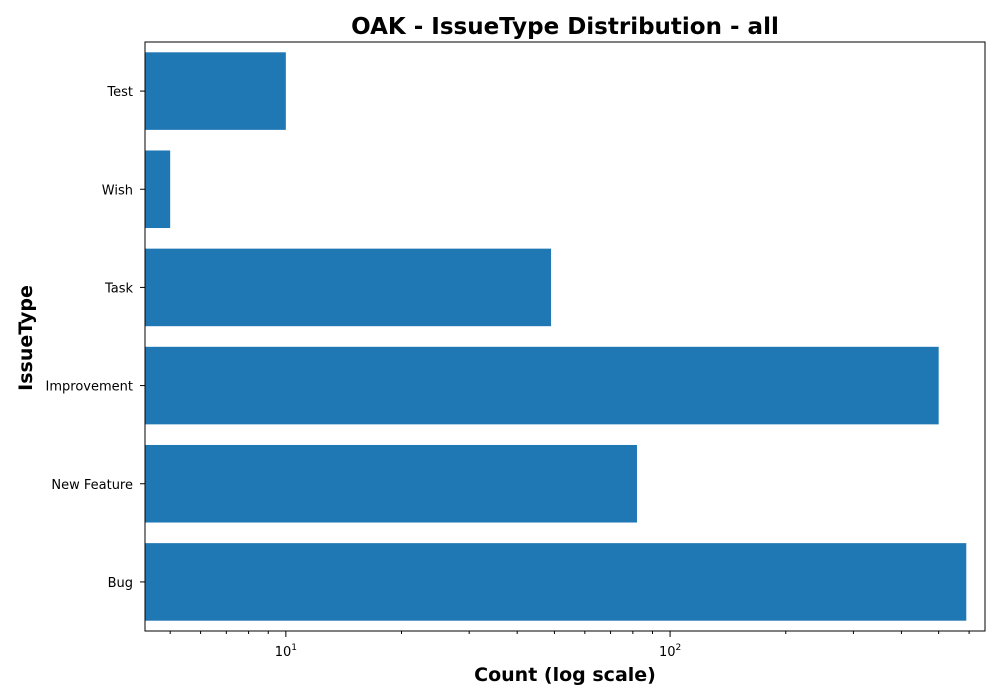 The width and height of the screenshot is (1000, 700). I want to click on chart-title: OAK - IssueType Distribution - all, so click(565, 27).